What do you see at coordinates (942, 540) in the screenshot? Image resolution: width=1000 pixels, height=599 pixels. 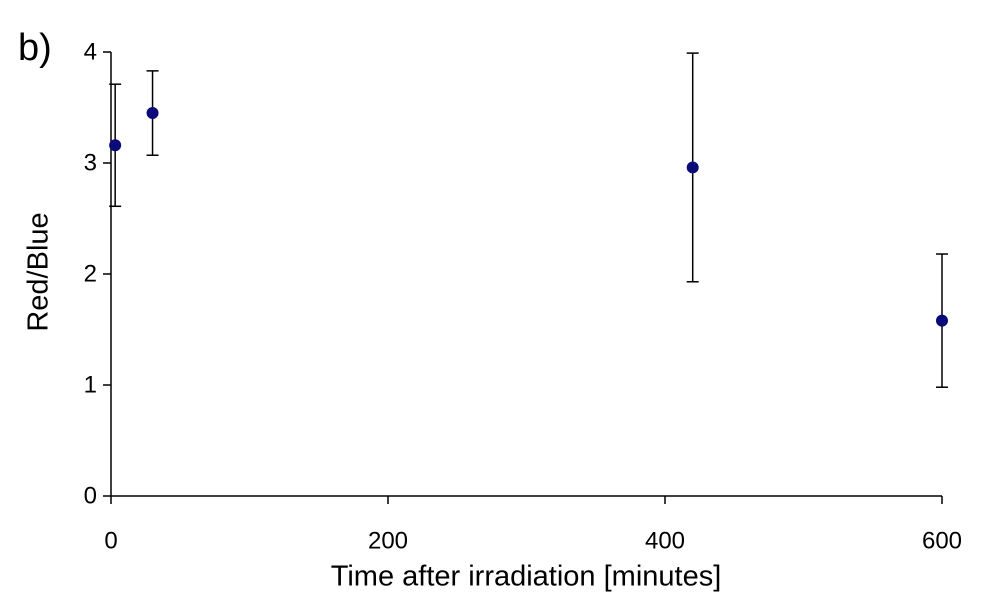 I see `x-tick-label: 600` at bounding box center [942, 540].